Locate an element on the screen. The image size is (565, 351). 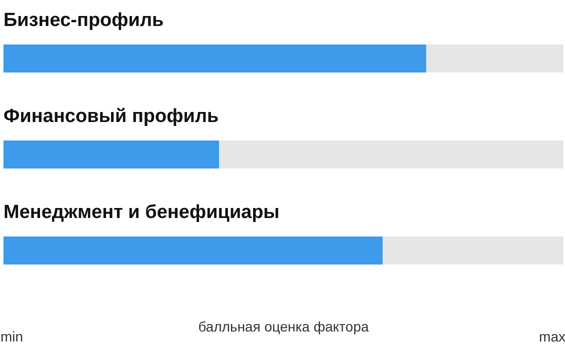
y-tick-label: Бизнес-профиль is located at coordinates (84, 20).